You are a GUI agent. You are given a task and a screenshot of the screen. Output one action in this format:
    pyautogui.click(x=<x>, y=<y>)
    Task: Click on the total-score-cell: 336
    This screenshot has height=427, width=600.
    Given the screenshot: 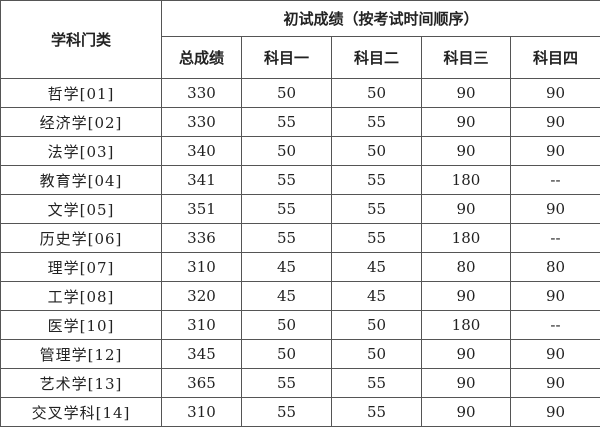 What is the action you would take?
    pyautogui.click(x=202, y=238)
    